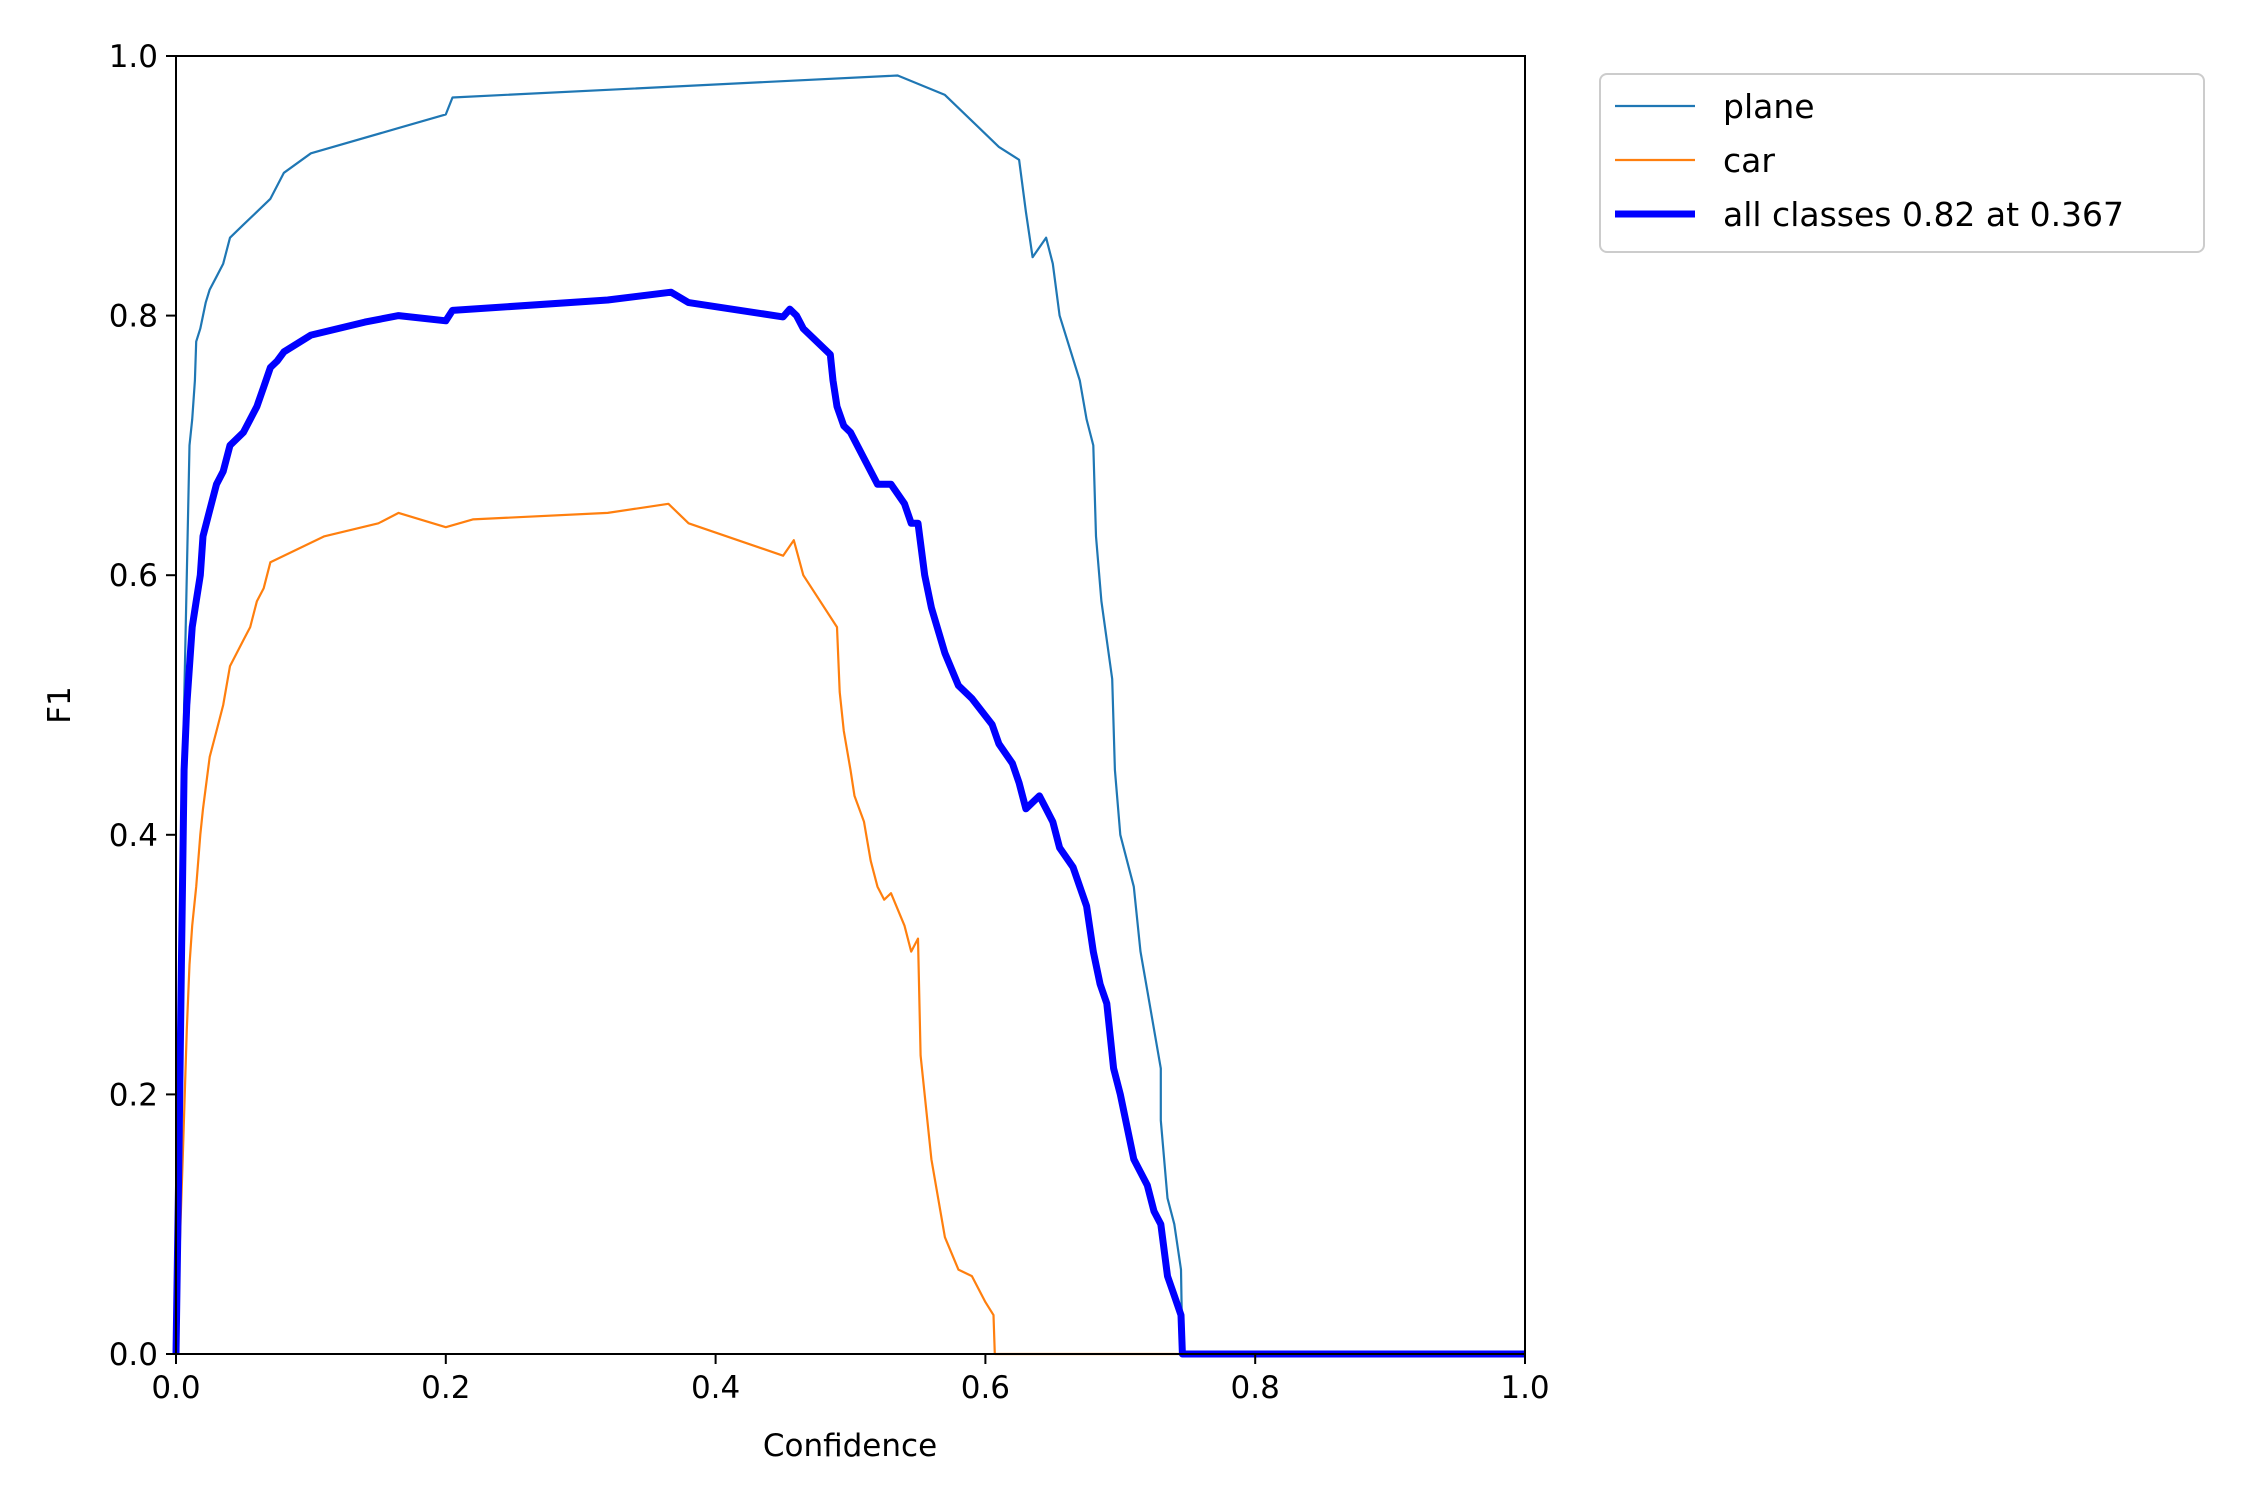  Describe the element at coordinates (850, 1380) in the screenshot. I see `x-axis-ticks: 0.0 0.2 0.4 0.6 0.8 1.0` at that location.